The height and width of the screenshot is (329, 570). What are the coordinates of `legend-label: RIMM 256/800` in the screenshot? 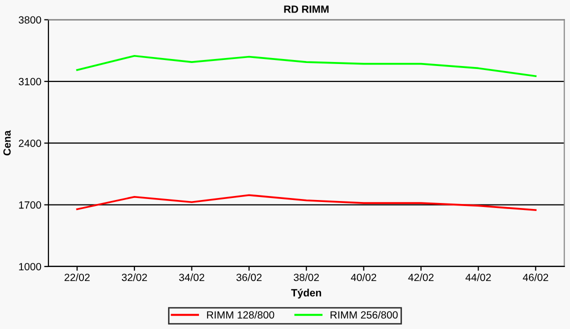 It's located at (364, 314).